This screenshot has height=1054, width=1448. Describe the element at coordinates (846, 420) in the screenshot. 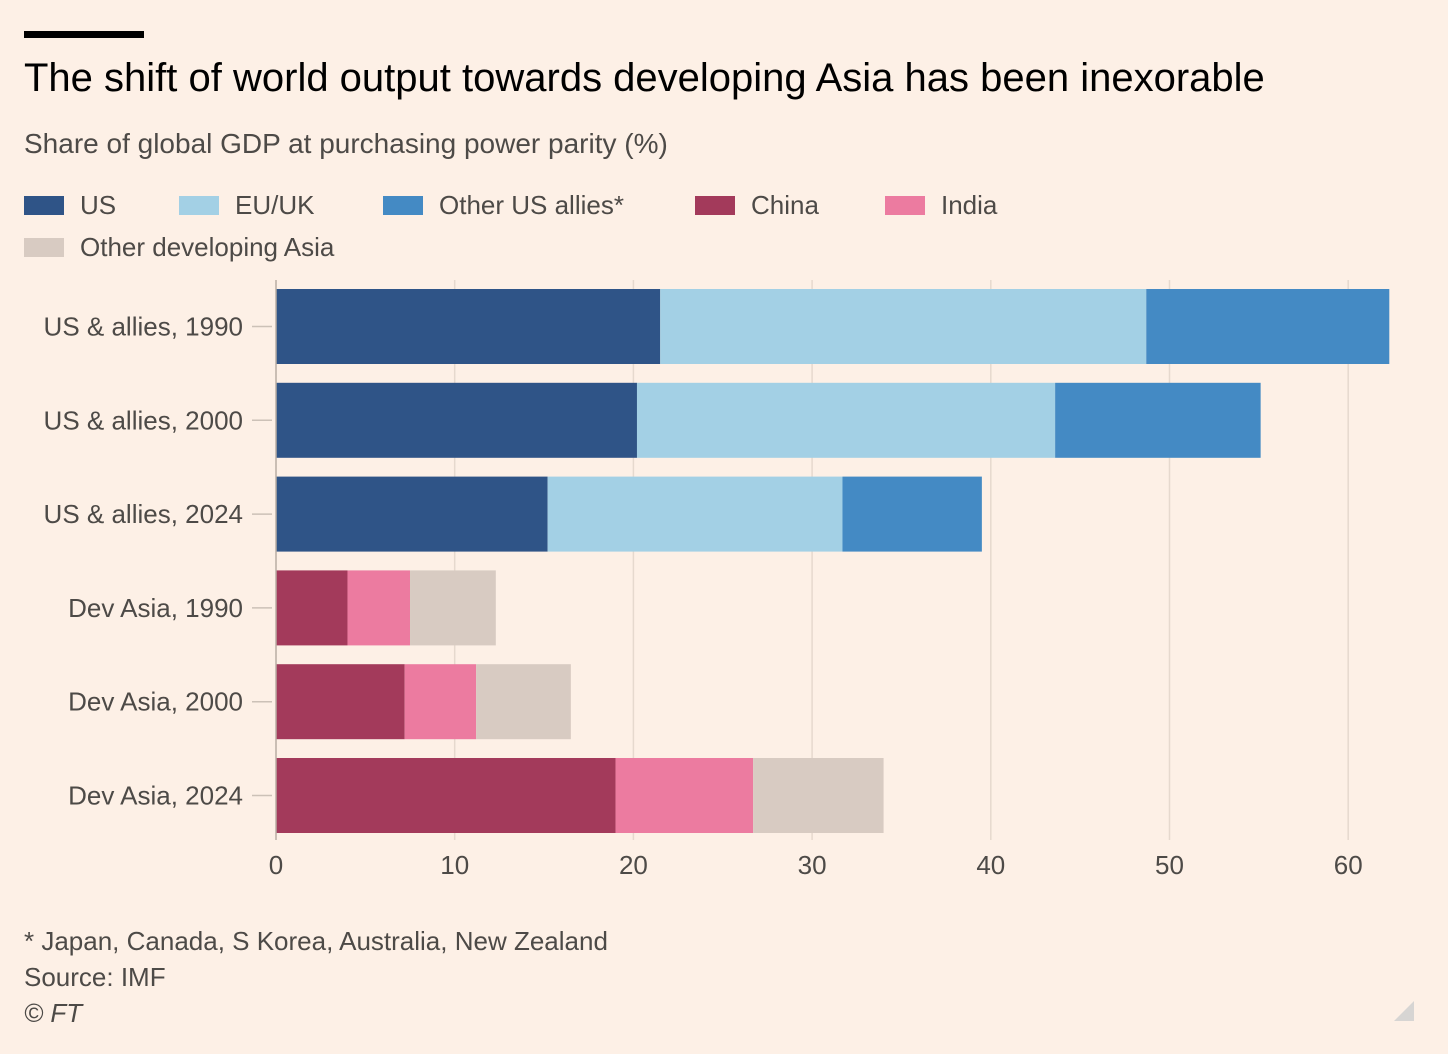

I see `bar-eu-uk-us-allies-2000` at that location.